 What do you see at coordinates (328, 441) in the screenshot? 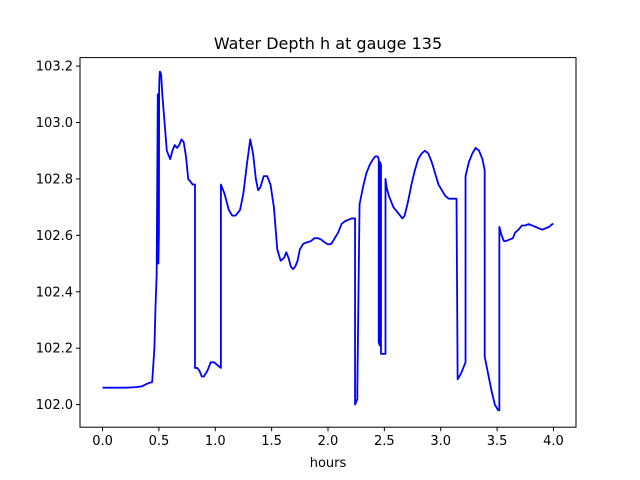
I see `x-tick-label: 2.0` at bounding box center [328, 441].